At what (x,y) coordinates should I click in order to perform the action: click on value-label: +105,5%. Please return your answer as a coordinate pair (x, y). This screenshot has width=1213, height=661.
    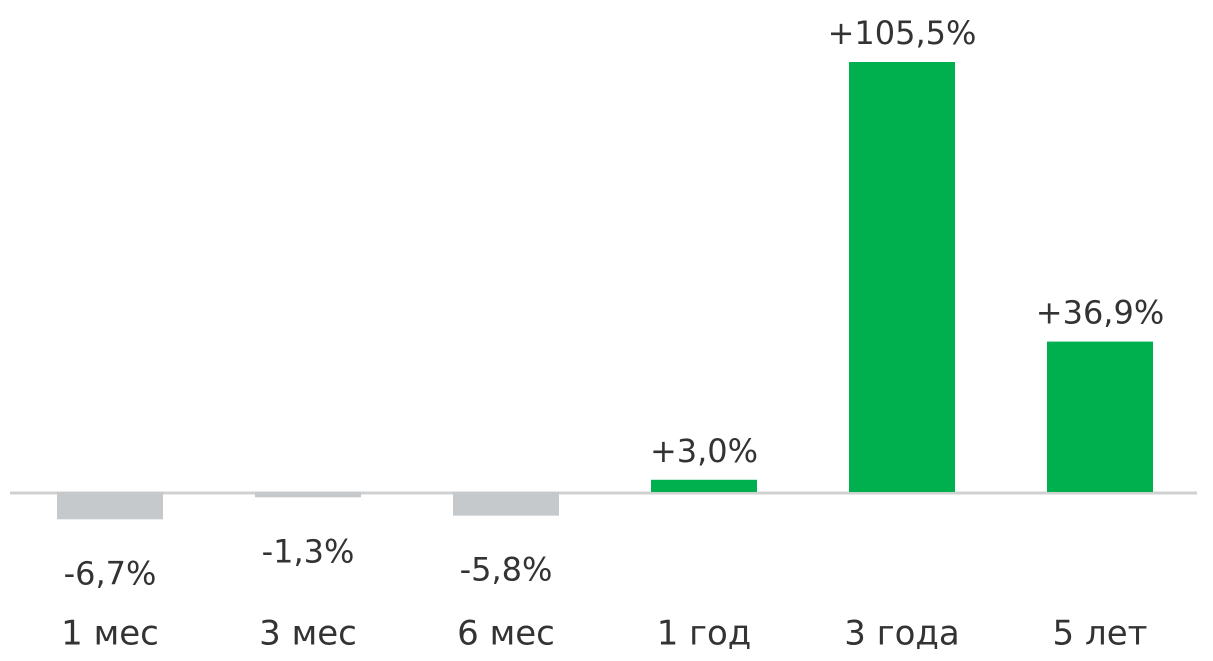
    Looking at the image, I should click on (902, 33).